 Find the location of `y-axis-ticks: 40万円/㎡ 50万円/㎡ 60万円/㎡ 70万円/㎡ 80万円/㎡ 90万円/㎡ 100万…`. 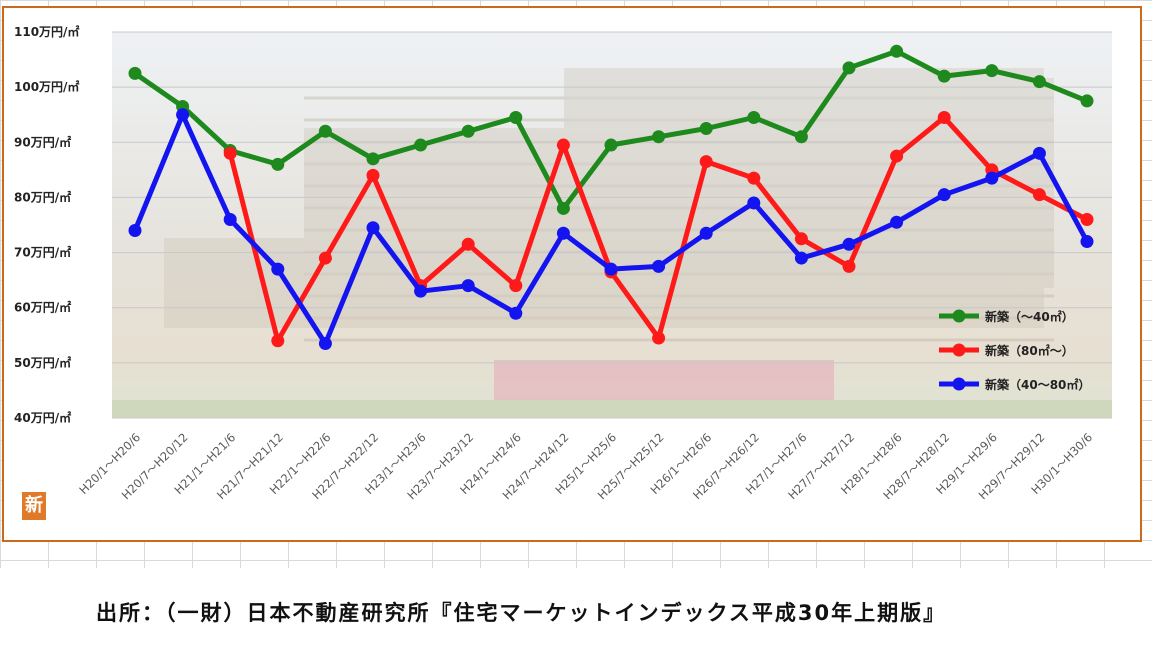

y-axis-ticks: 40万円/㎡ 50万円/㎡ 60万円/㎡ 70万円/㎡ 80万円/㎡ 90万円/㎡ 100万… is located at coordinates (46, 224).